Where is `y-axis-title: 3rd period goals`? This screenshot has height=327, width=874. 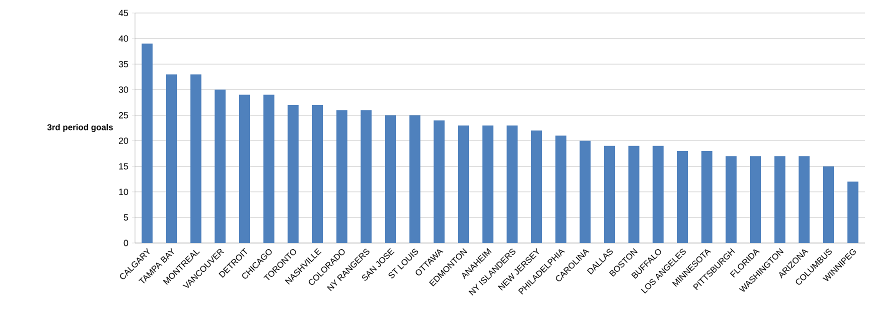
y-axis-title: 3rd period goals is located at coordinates (80, 128).